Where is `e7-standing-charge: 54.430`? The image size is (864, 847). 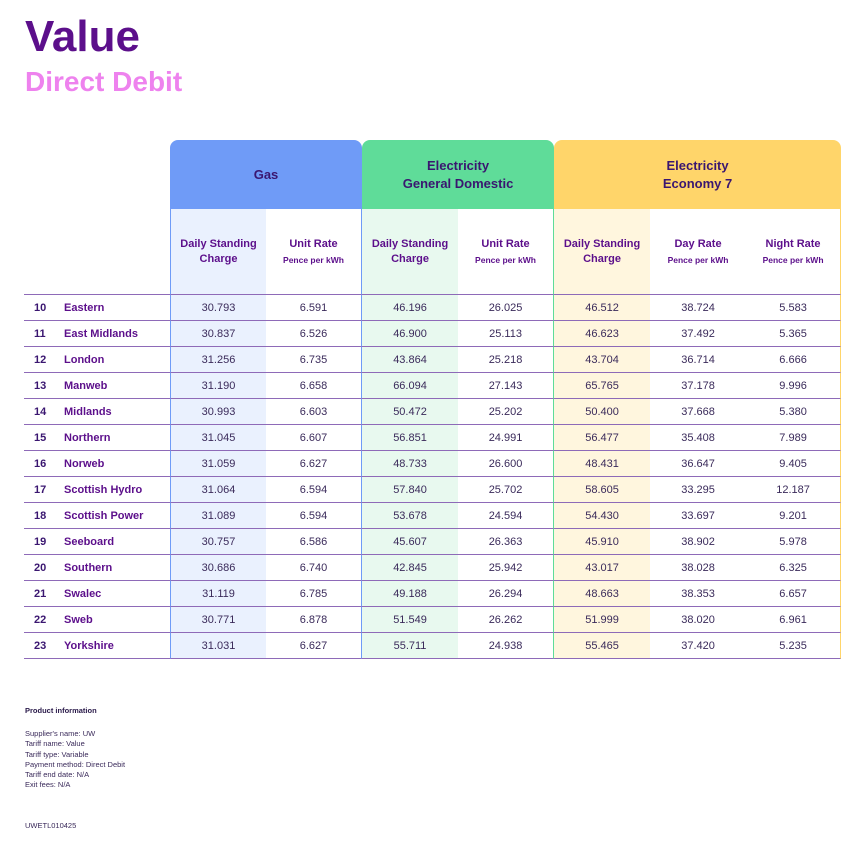
e7-standing-charge: 54.430 is located at coordinates (602, 515).